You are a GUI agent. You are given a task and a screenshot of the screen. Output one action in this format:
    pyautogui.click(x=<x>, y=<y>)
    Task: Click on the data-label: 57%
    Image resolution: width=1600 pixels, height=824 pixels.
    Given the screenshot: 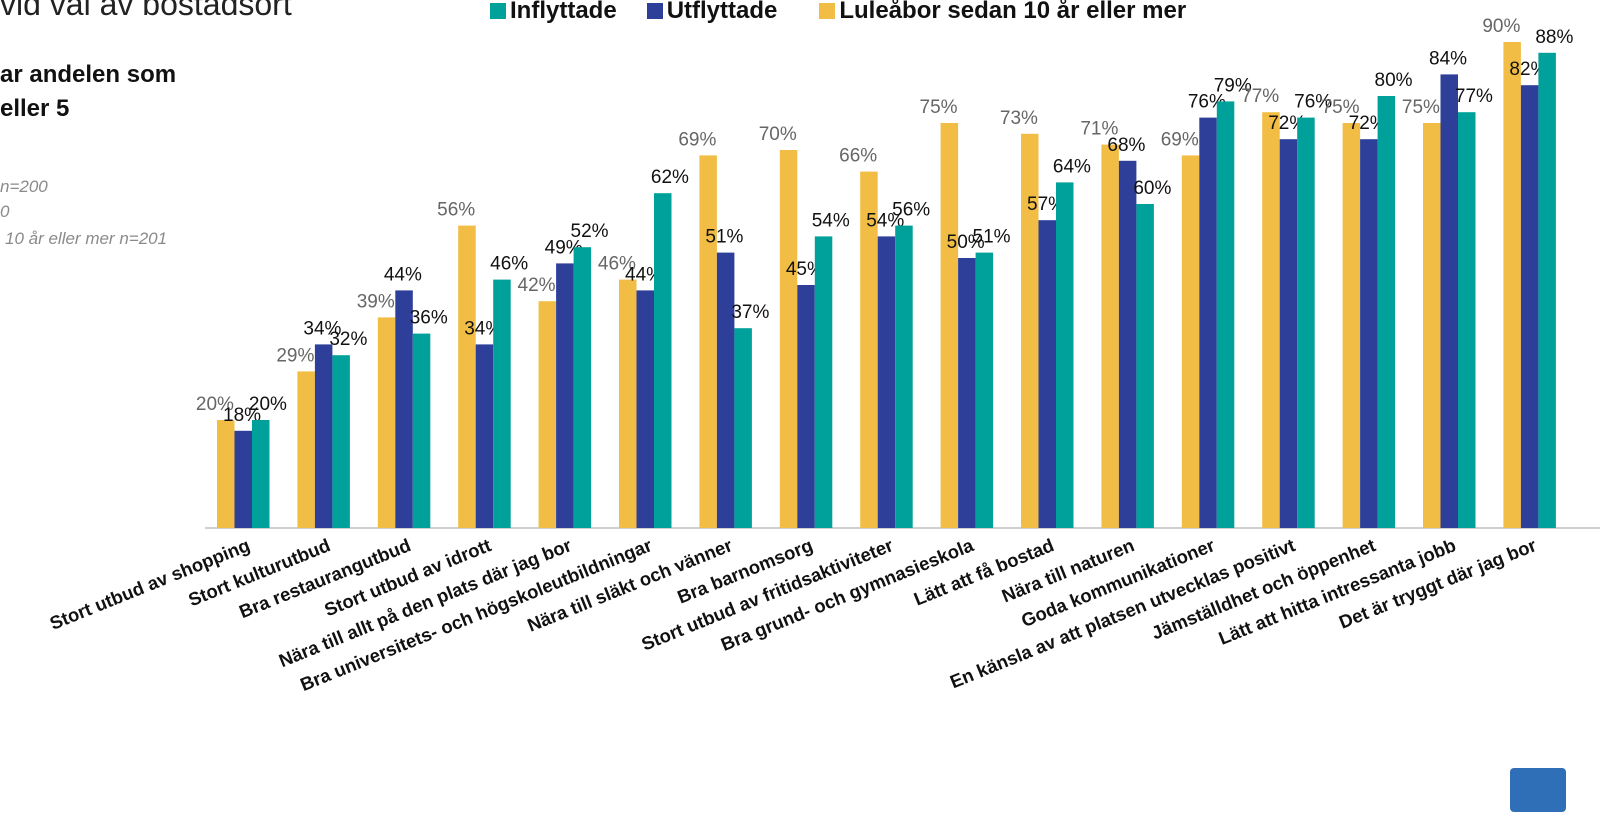 What is the action you would take?
    pyautogui.click(x=1046, y=204)
    